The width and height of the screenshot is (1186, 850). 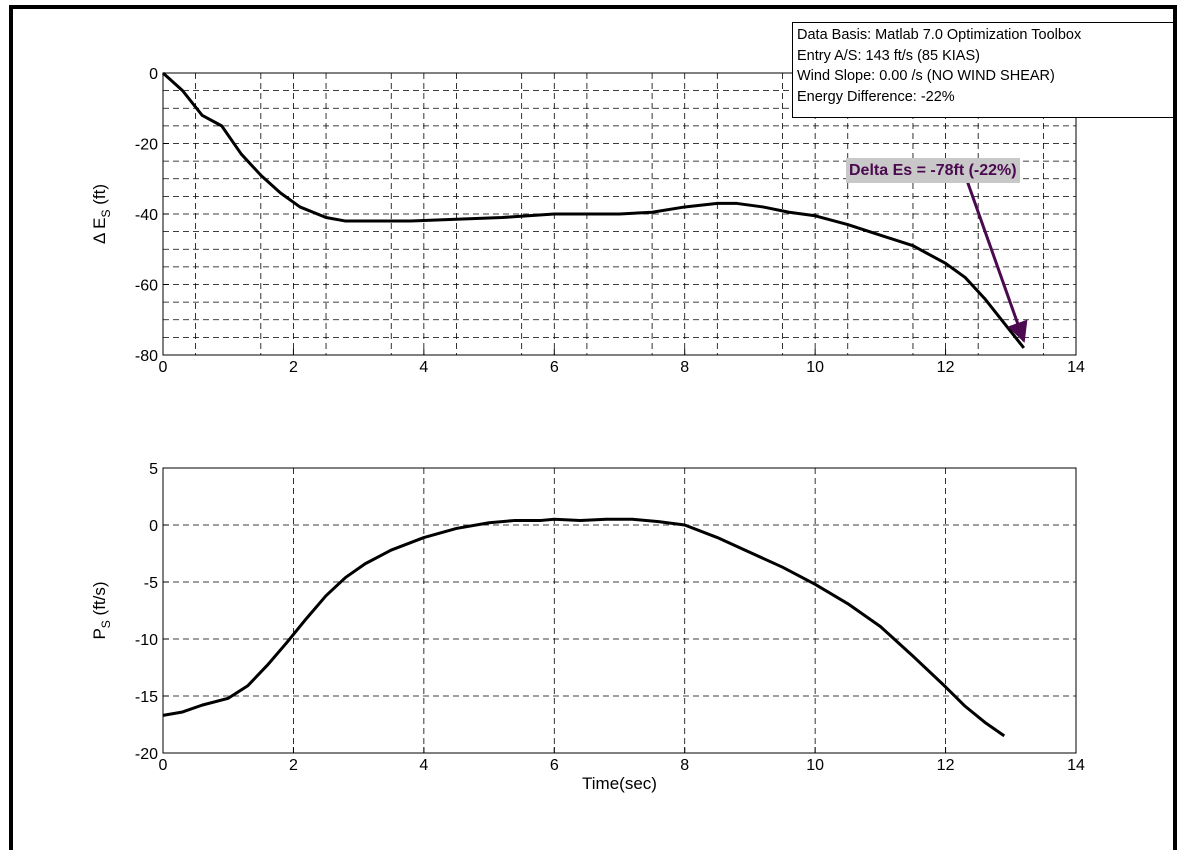 What do you see at coordinates (153, 526) in the screenshot?
I see `chart2-y-tick-label: 0` at bounding box center [153, 526].